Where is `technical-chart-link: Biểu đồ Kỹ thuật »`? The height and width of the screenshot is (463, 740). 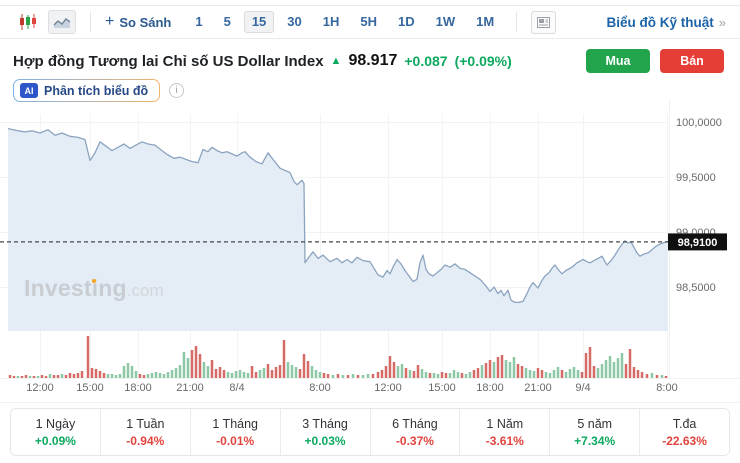
technical-chart-link: Biểu đồ Kỹ thuật » is located at coordinates (666, 22).